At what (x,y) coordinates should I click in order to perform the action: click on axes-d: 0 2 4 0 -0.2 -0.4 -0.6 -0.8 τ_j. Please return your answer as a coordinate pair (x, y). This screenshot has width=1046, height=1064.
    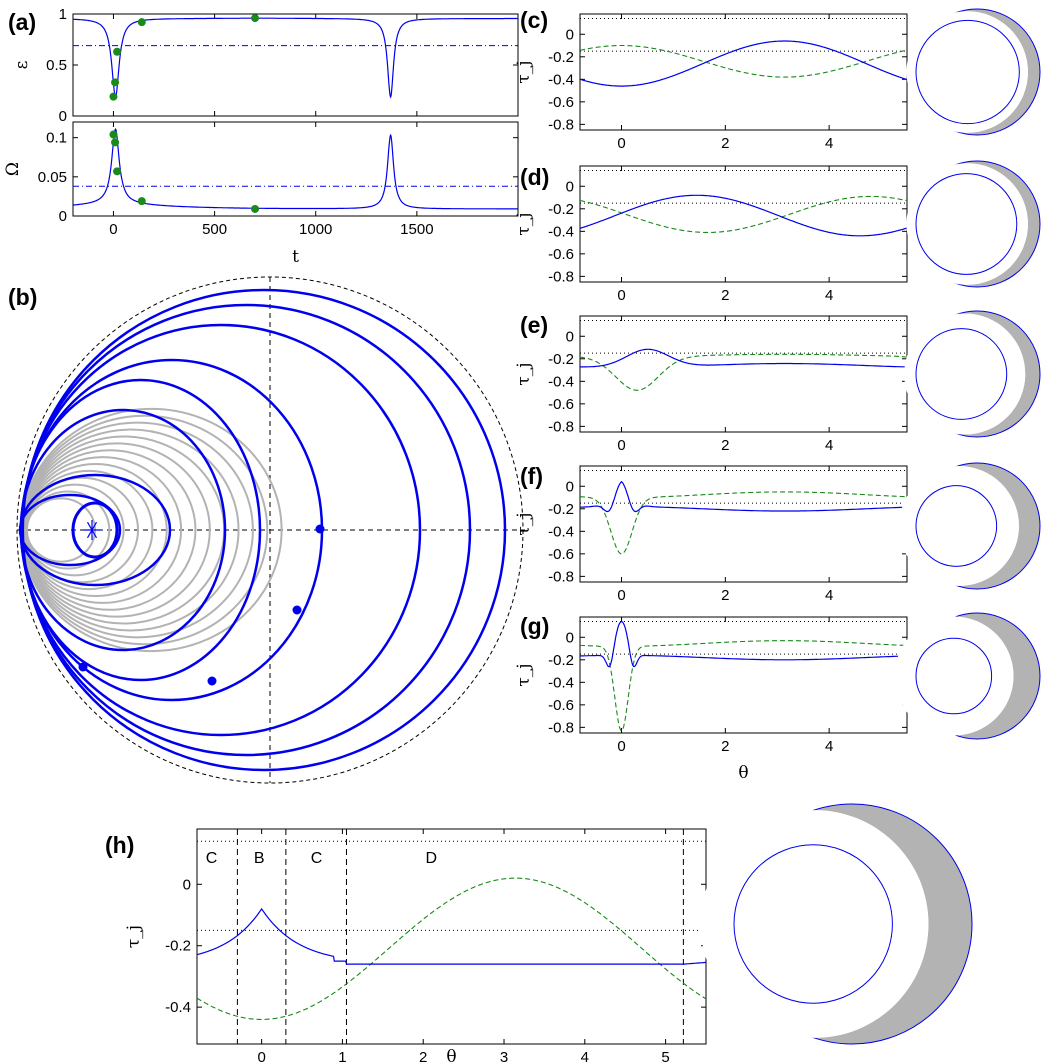
    Looking at the image, I should click on (711, 234).